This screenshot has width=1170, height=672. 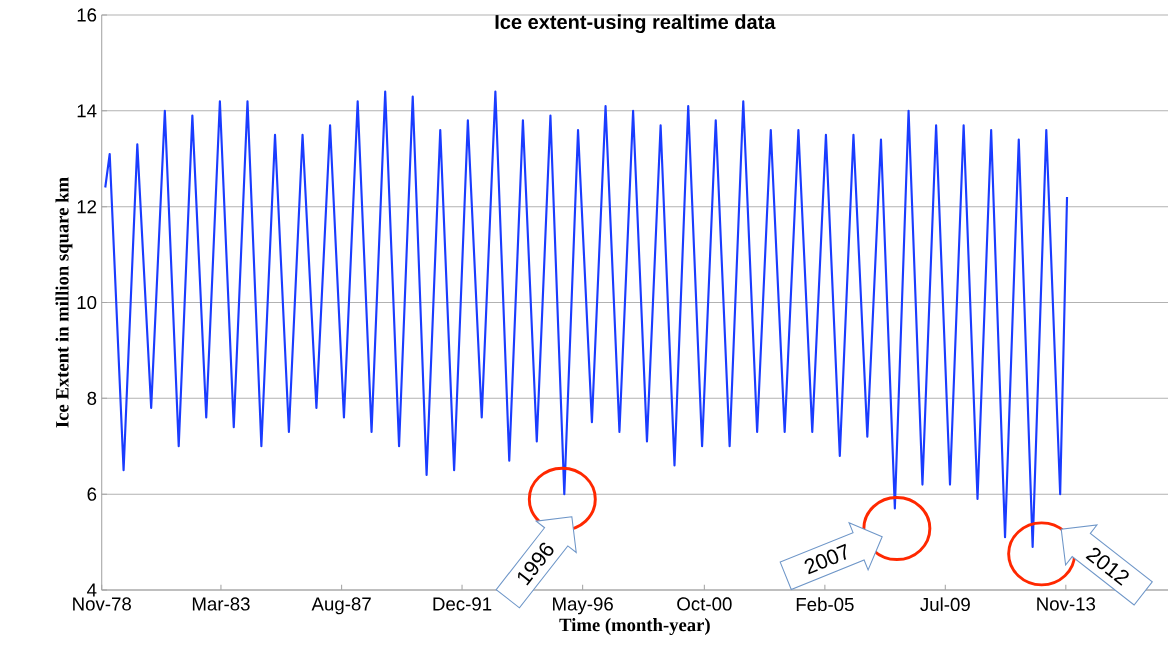 I want to click on y-tick-label: 6, so click(x=92, y=494).